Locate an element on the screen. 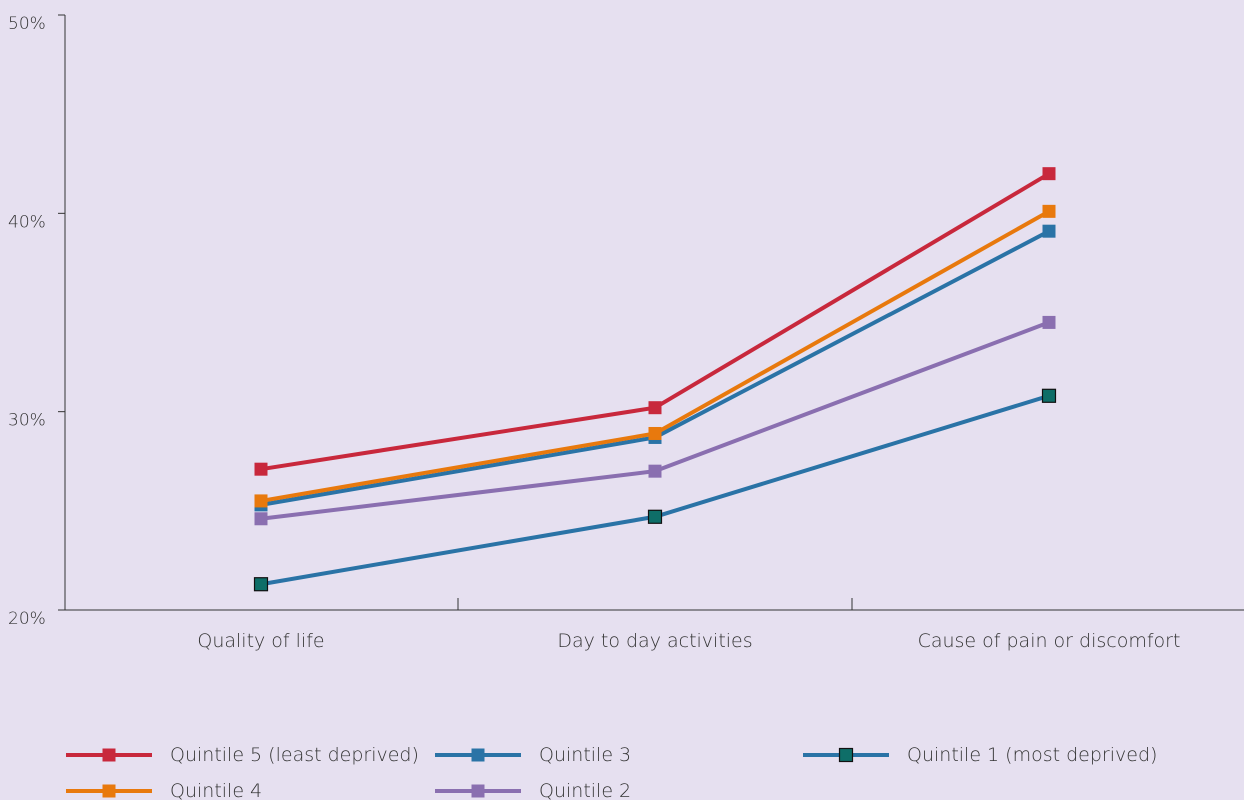 The width and height of the screenshot is (1244, 800). legend-item: Quintile 1 (most deprived) is located at coordinates (980, 755).